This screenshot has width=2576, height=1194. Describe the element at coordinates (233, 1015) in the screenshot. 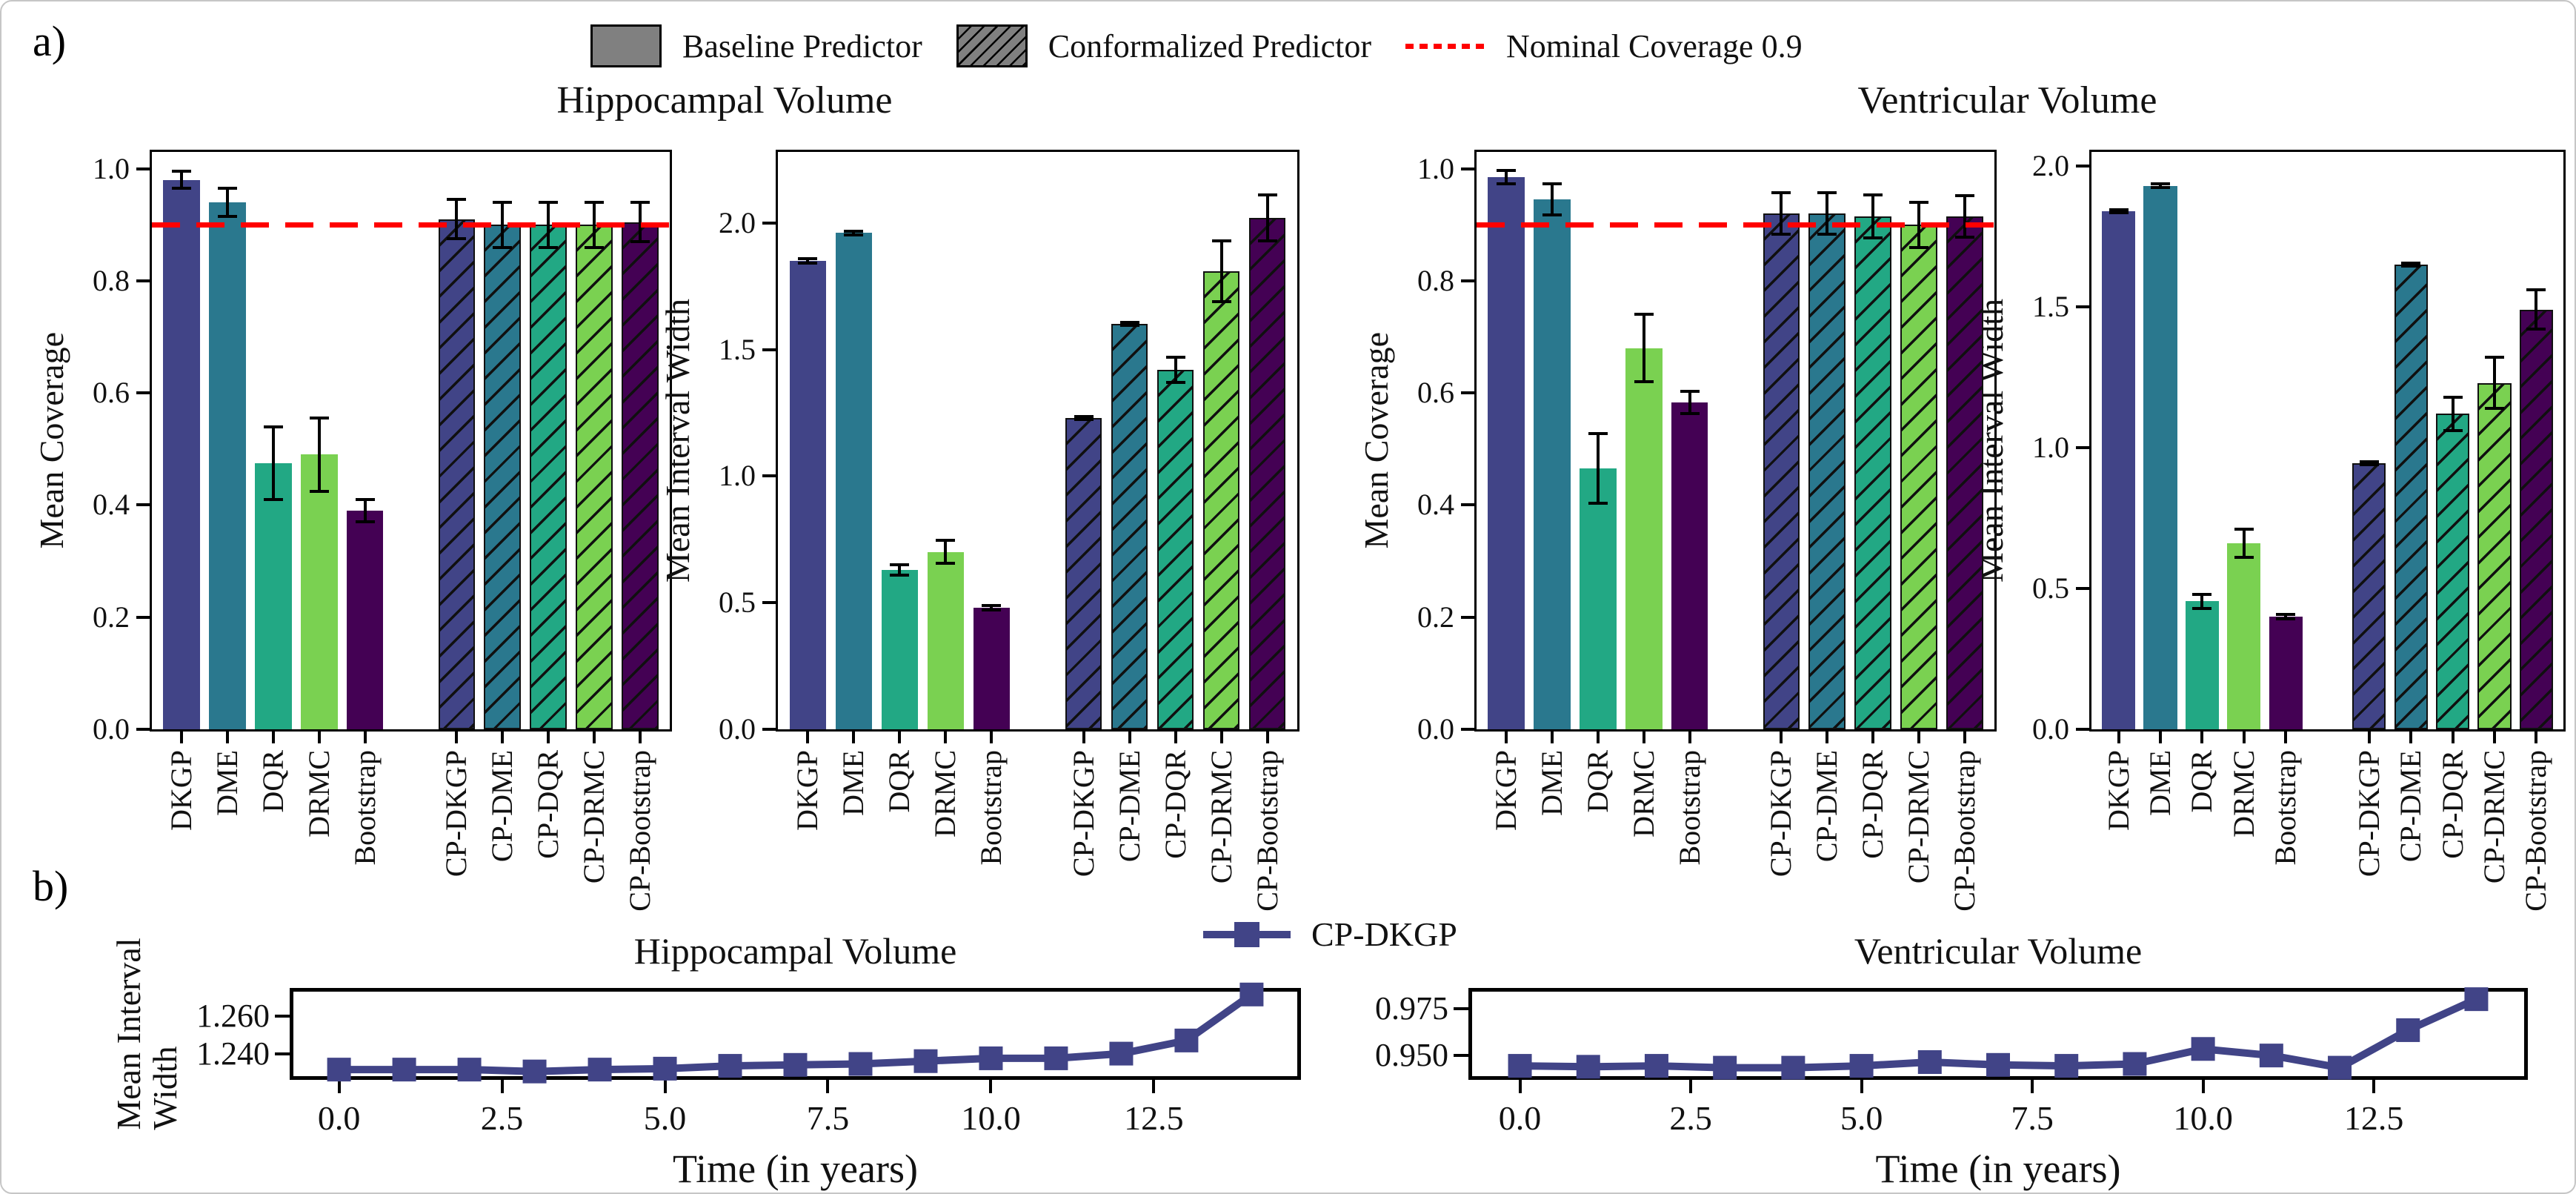

I see `y-tick-label: 1.260` at that location.